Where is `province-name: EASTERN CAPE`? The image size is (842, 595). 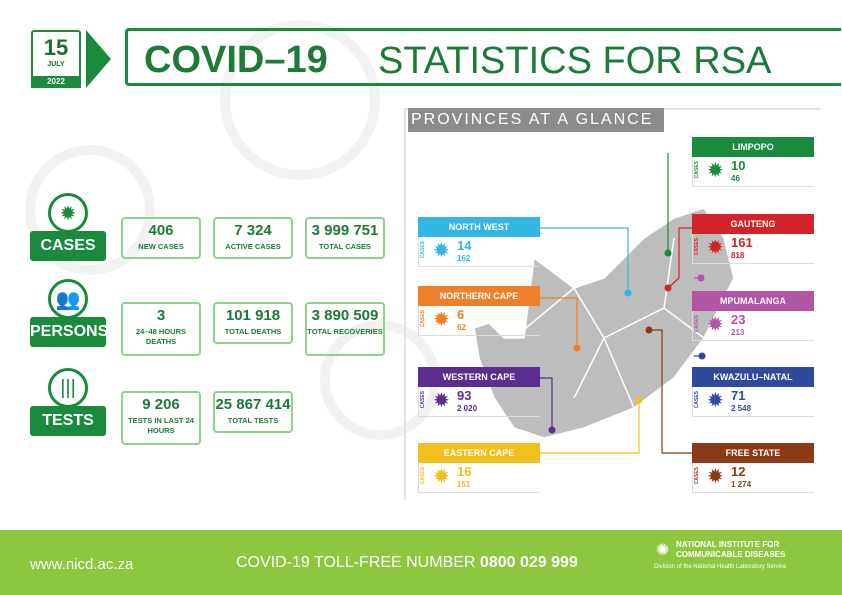 province-name: EASTERN CAPE is located at coordinates (479, 453).